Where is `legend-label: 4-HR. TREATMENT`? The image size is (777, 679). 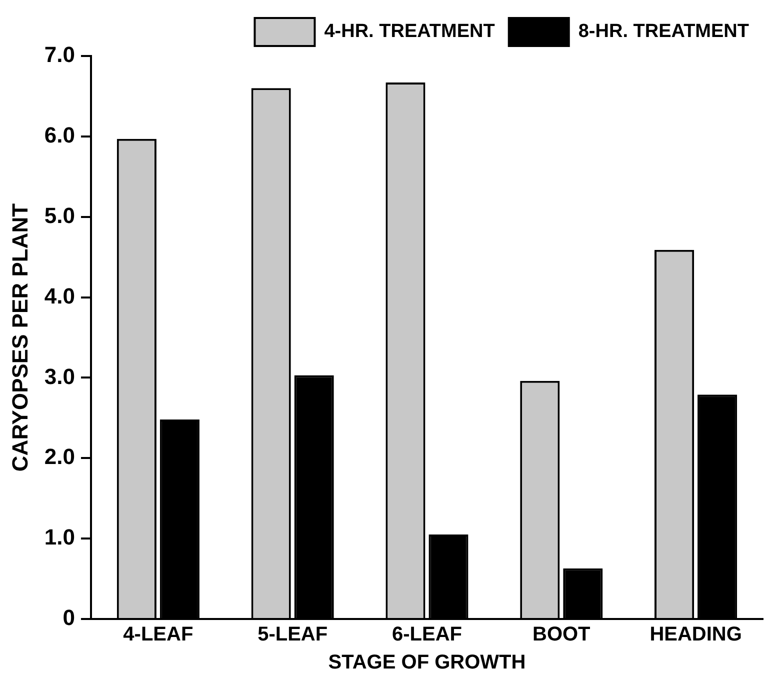
legend-label: 4-HR. TREATMENT is located at coordinates (410, 31).